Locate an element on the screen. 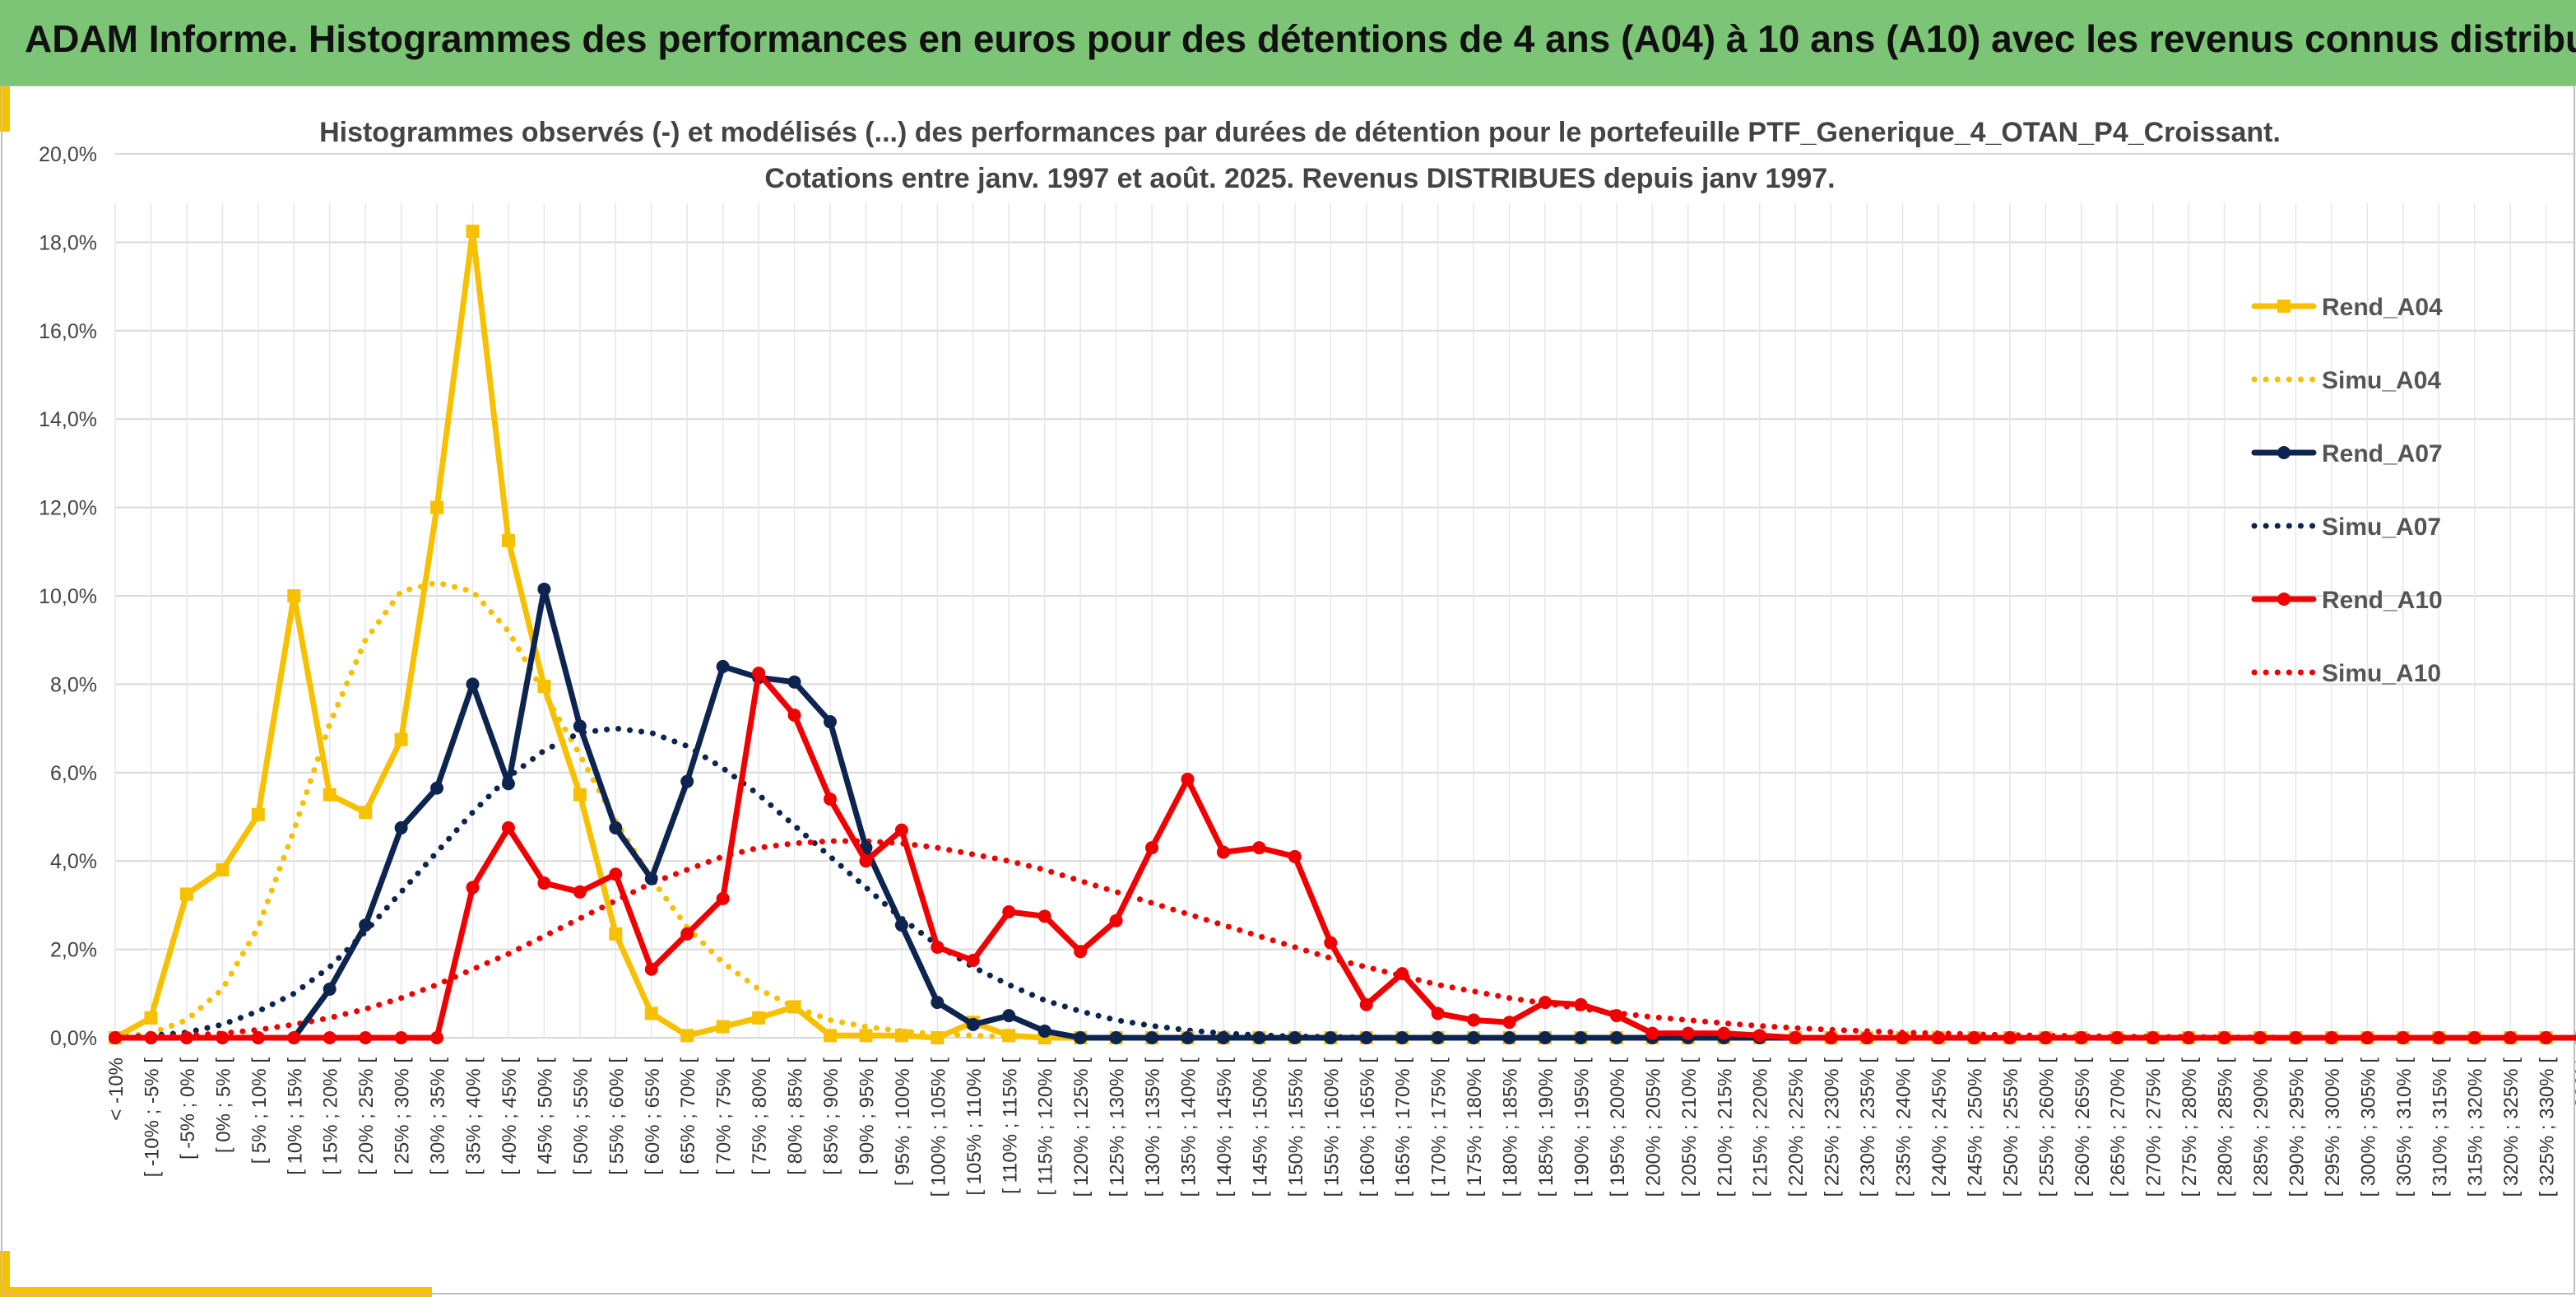 This screenshot has height=1297, width=2576. x-tick-label: [ 215% ; 220% [ is located at coordinates (1761, 1127).